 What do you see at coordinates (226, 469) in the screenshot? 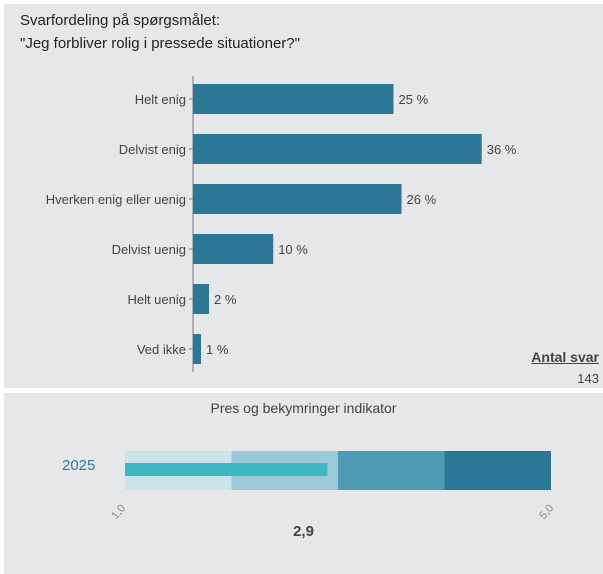
I see `indicator-bar` at bounding box center [226, 469].